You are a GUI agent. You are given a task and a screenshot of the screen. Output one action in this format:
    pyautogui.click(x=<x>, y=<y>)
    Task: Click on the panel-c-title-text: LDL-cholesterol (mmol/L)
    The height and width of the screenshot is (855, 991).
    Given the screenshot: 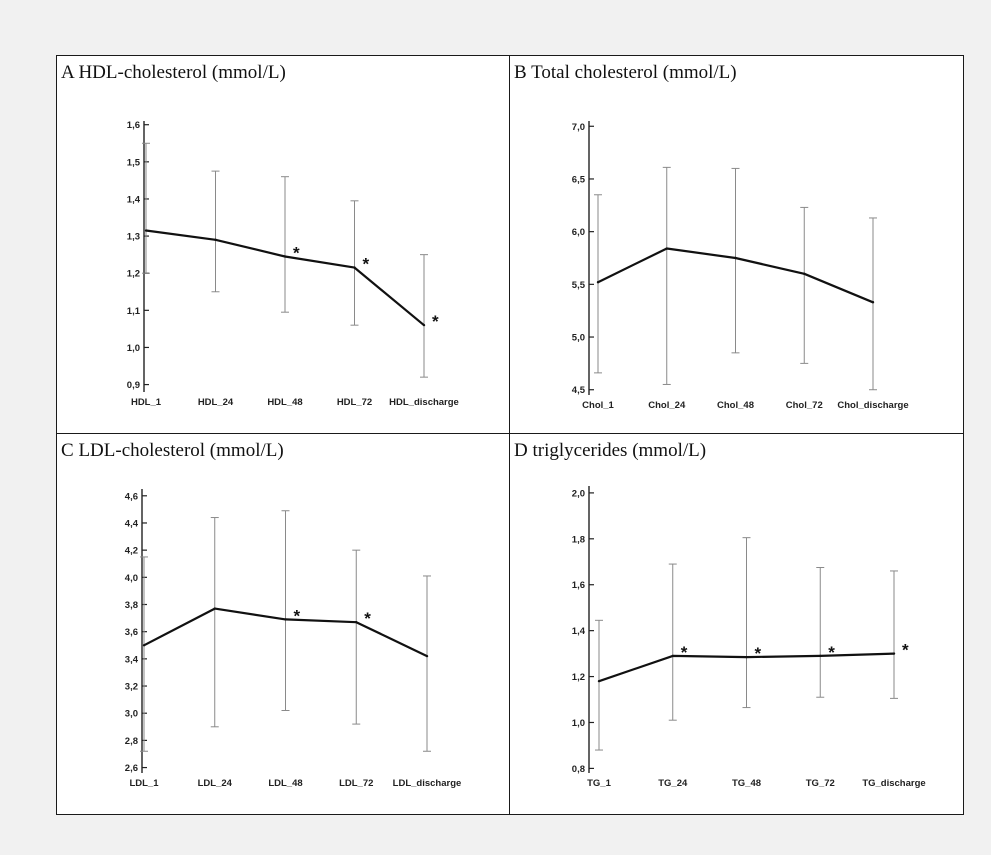 What is the action you would take?
    pyautogui.click(x=181, y=450)
    